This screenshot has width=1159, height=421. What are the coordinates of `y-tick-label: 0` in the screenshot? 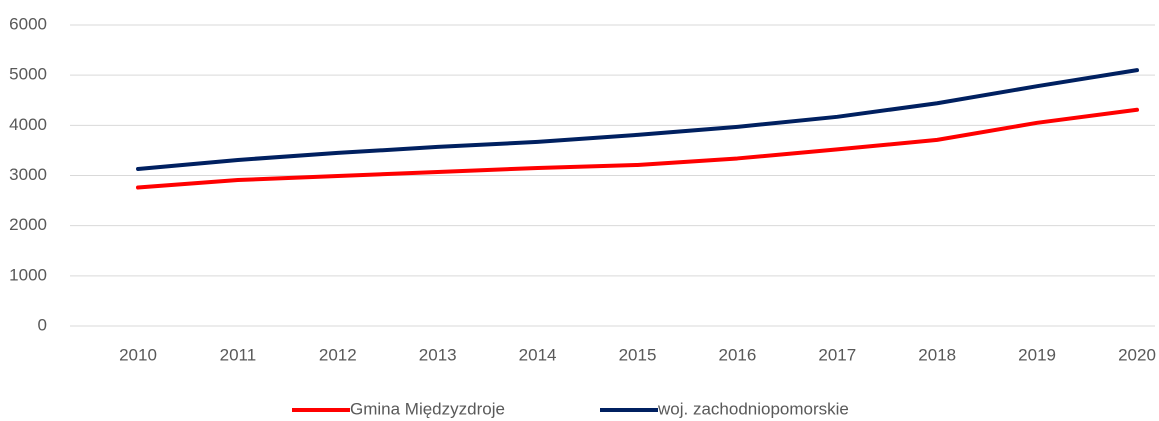 It's located at (42, 324).